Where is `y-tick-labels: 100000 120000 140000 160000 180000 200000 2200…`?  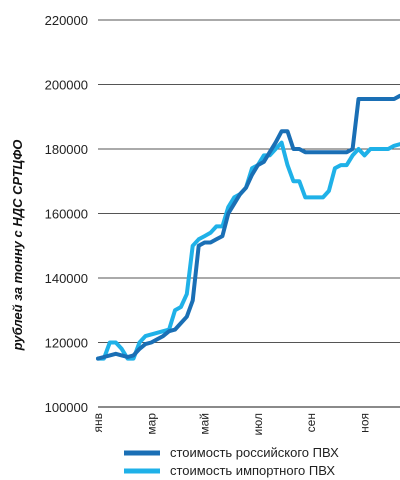
y-tick-labels: 100000 120000 140000 160000 180000 200000 2200… is located at coordinates (66, 214).